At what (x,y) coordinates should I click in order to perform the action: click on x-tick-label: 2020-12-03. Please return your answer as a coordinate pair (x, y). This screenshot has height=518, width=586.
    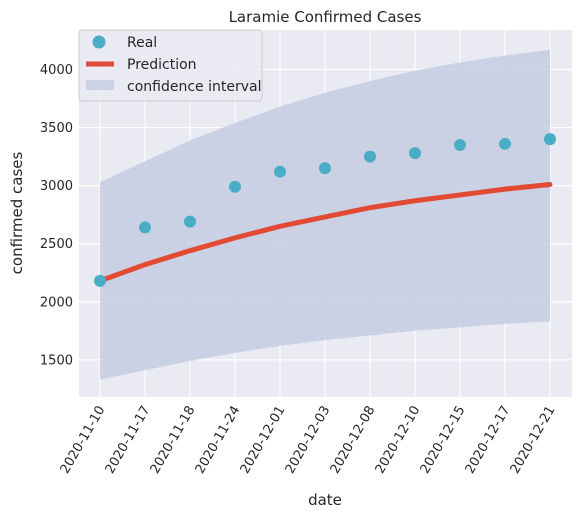
    Looking at the image, I should click on (308, 440).